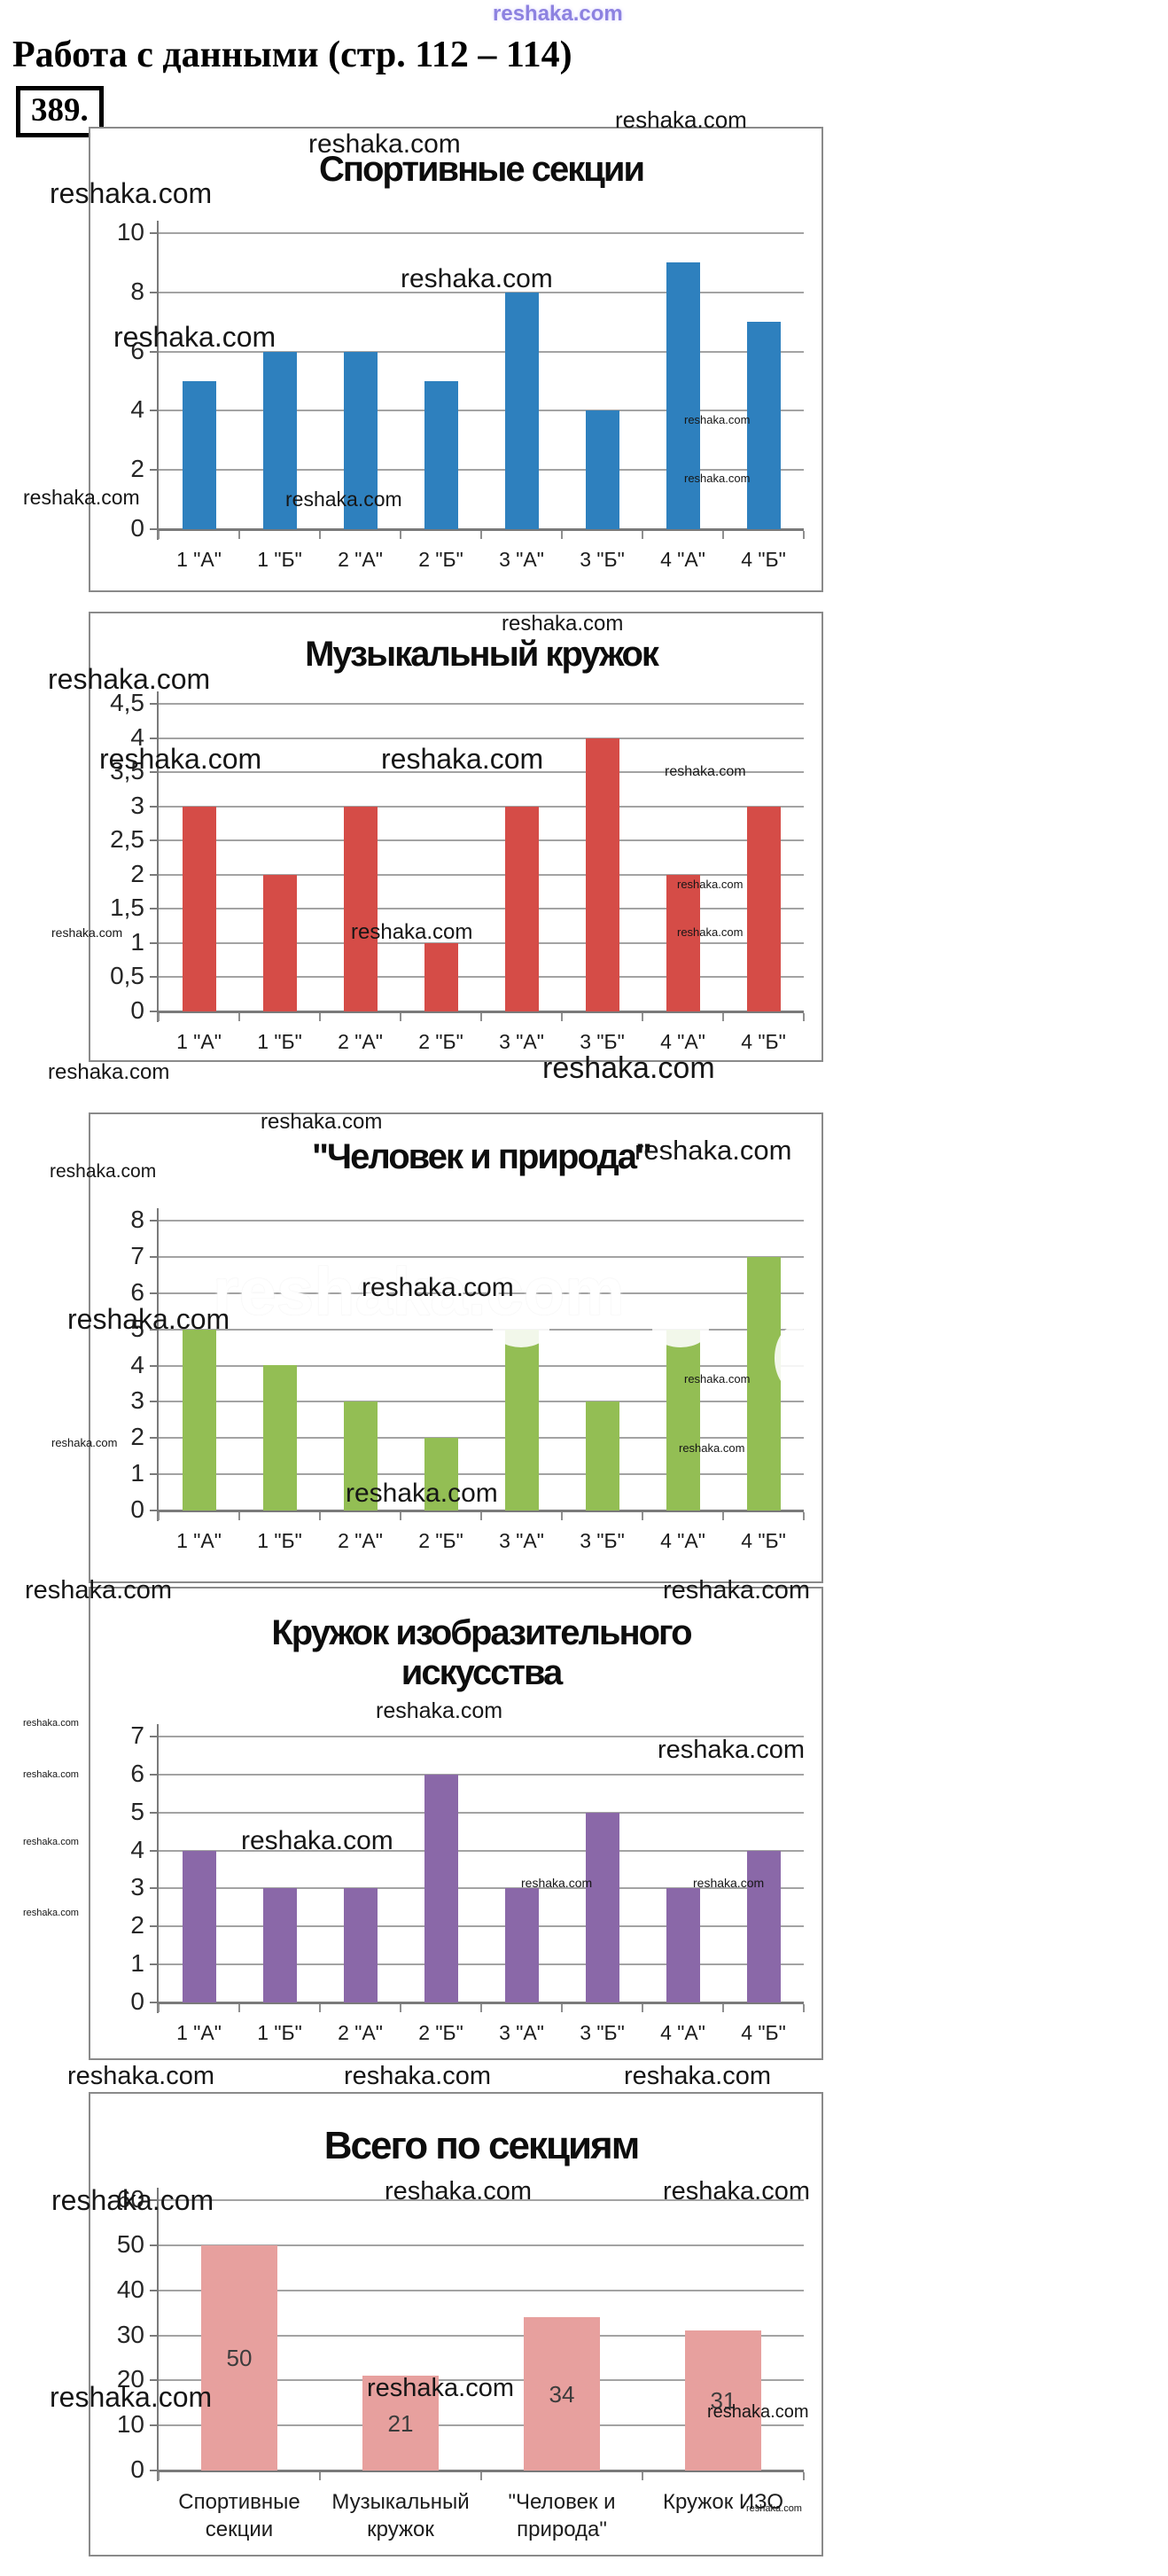 Image resolution: width=1168 pixels, height=2576 pixels. I want to click on x-category-label: 3 "Б", so click(602, 559).